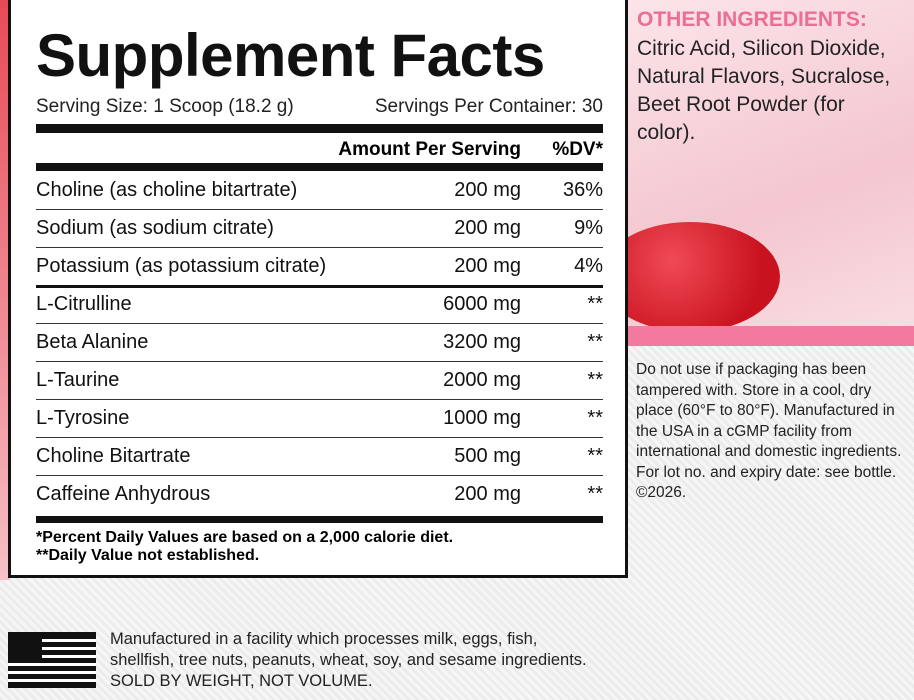 This screenshot has height=700, width=914. What do you see at coordinates (319, 190) in the screenshot?
I see `nutrient-row: Choline (as choline bitartrate) 200 mg 36%` at bounding box center [319, 190].